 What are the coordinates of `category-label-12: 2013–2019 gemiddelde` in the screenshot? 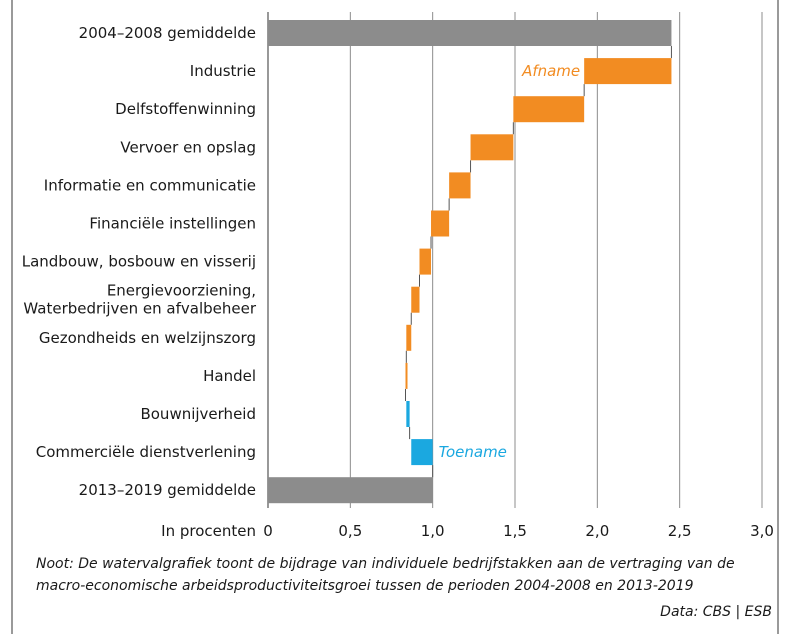 It's located at (167, 490).